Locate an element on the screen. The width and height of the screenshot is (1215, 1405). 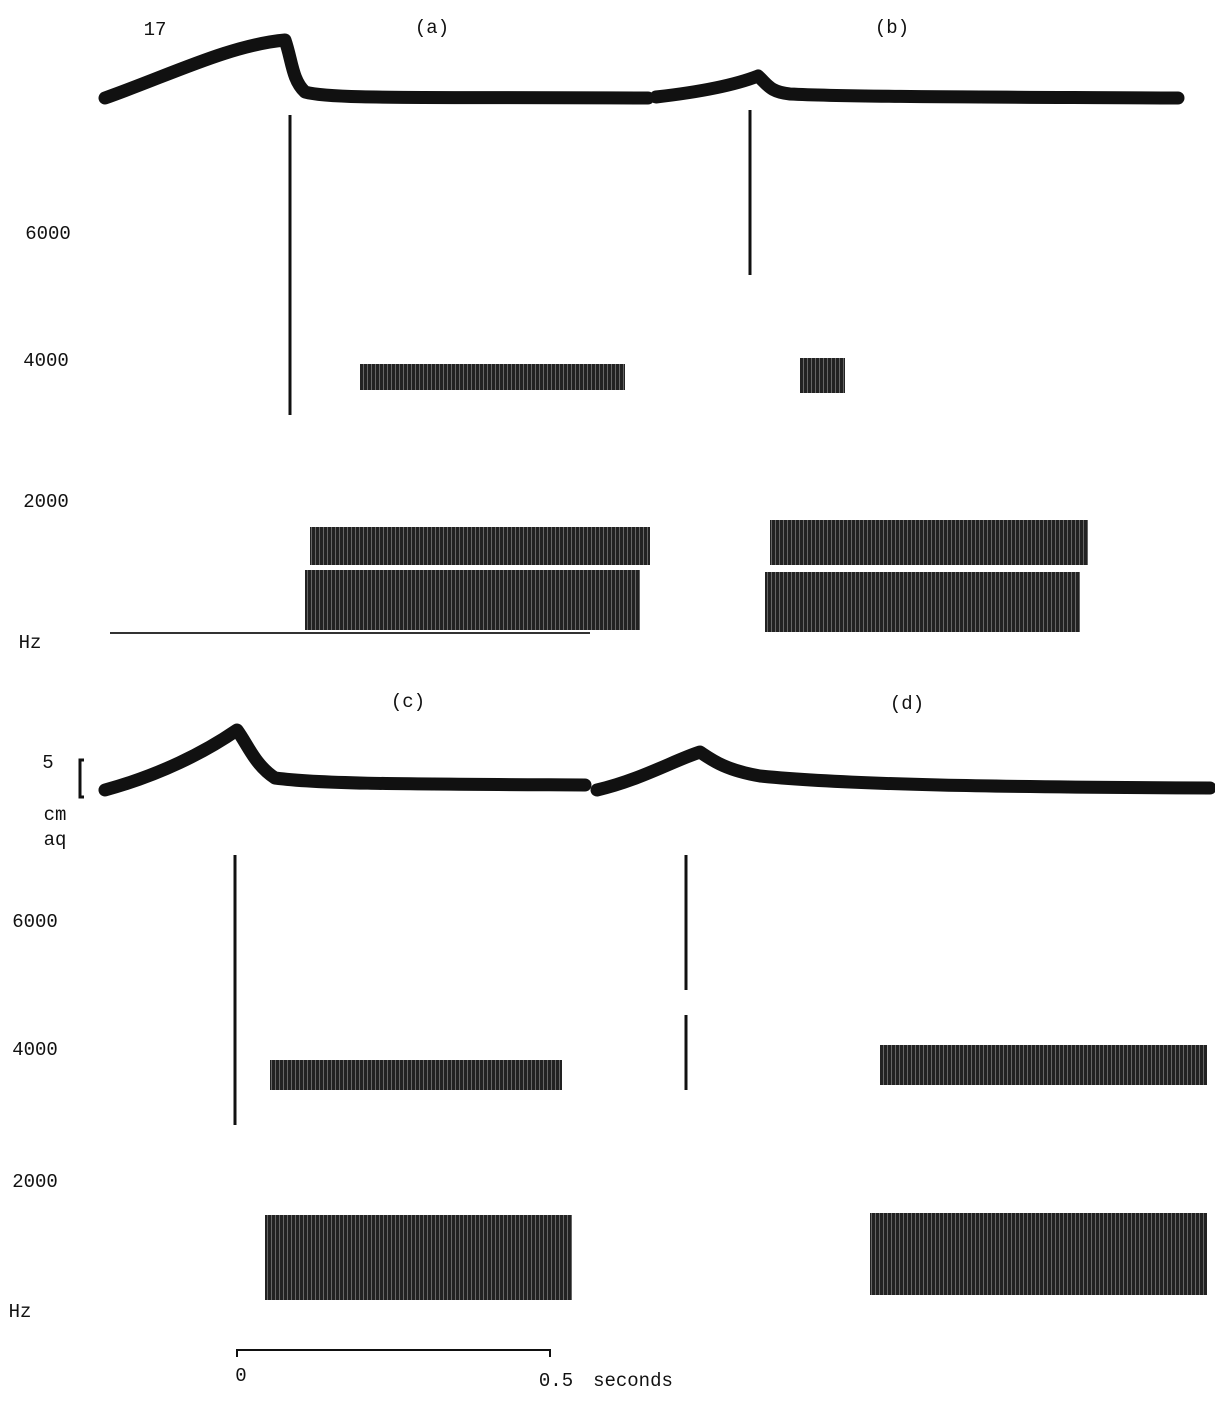
pressure-unit: aq is located at coordinates (55, 840).